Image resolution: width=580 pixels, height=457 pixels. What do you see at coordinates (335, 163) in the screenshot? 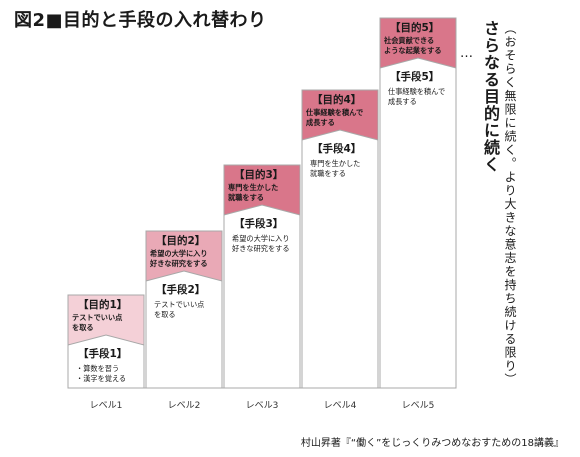
I see `means-text-line: 専門を生かした` at bounding box center [335, 163].